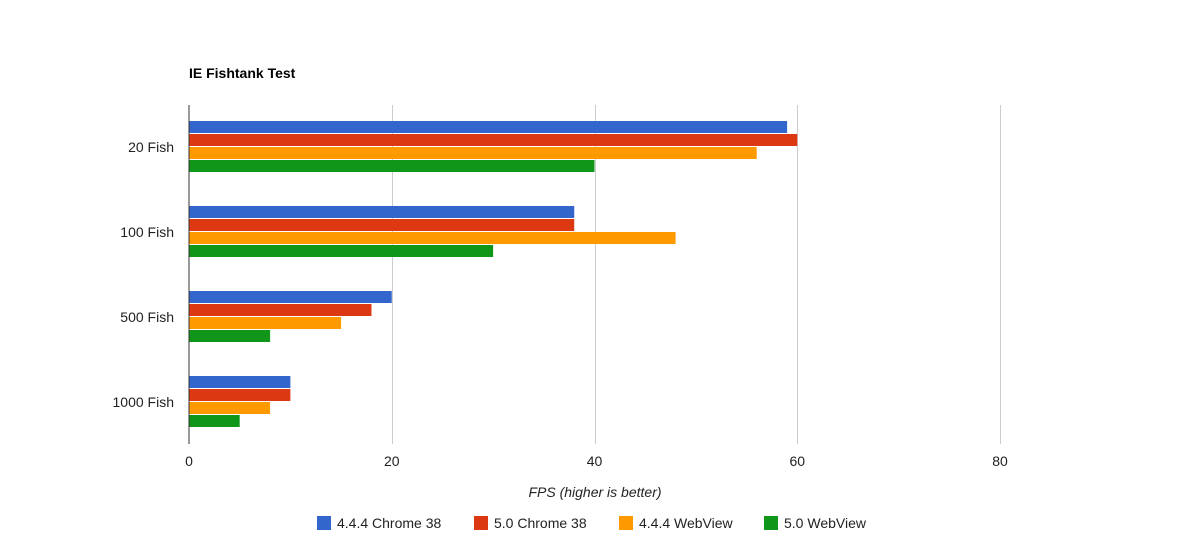 Image resolution: width=1189 pixels, height=548 pixels. Describe the element at coordinates (143, 274) in the screenshot. I see `y-axis-categories: 20 Fish 100 Fish 500 Fish 1000 Fish` at that location.